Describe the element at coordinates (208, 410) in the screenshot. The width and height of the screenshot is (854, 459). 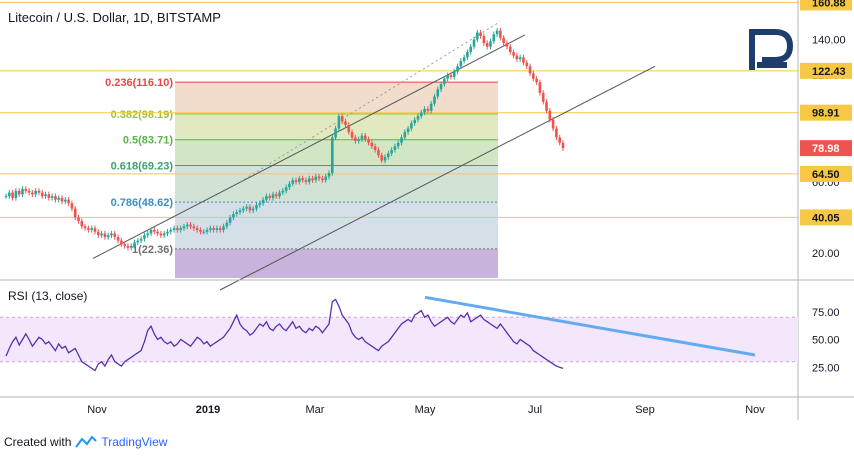
I see `x-tick-label: 2019` at that location.